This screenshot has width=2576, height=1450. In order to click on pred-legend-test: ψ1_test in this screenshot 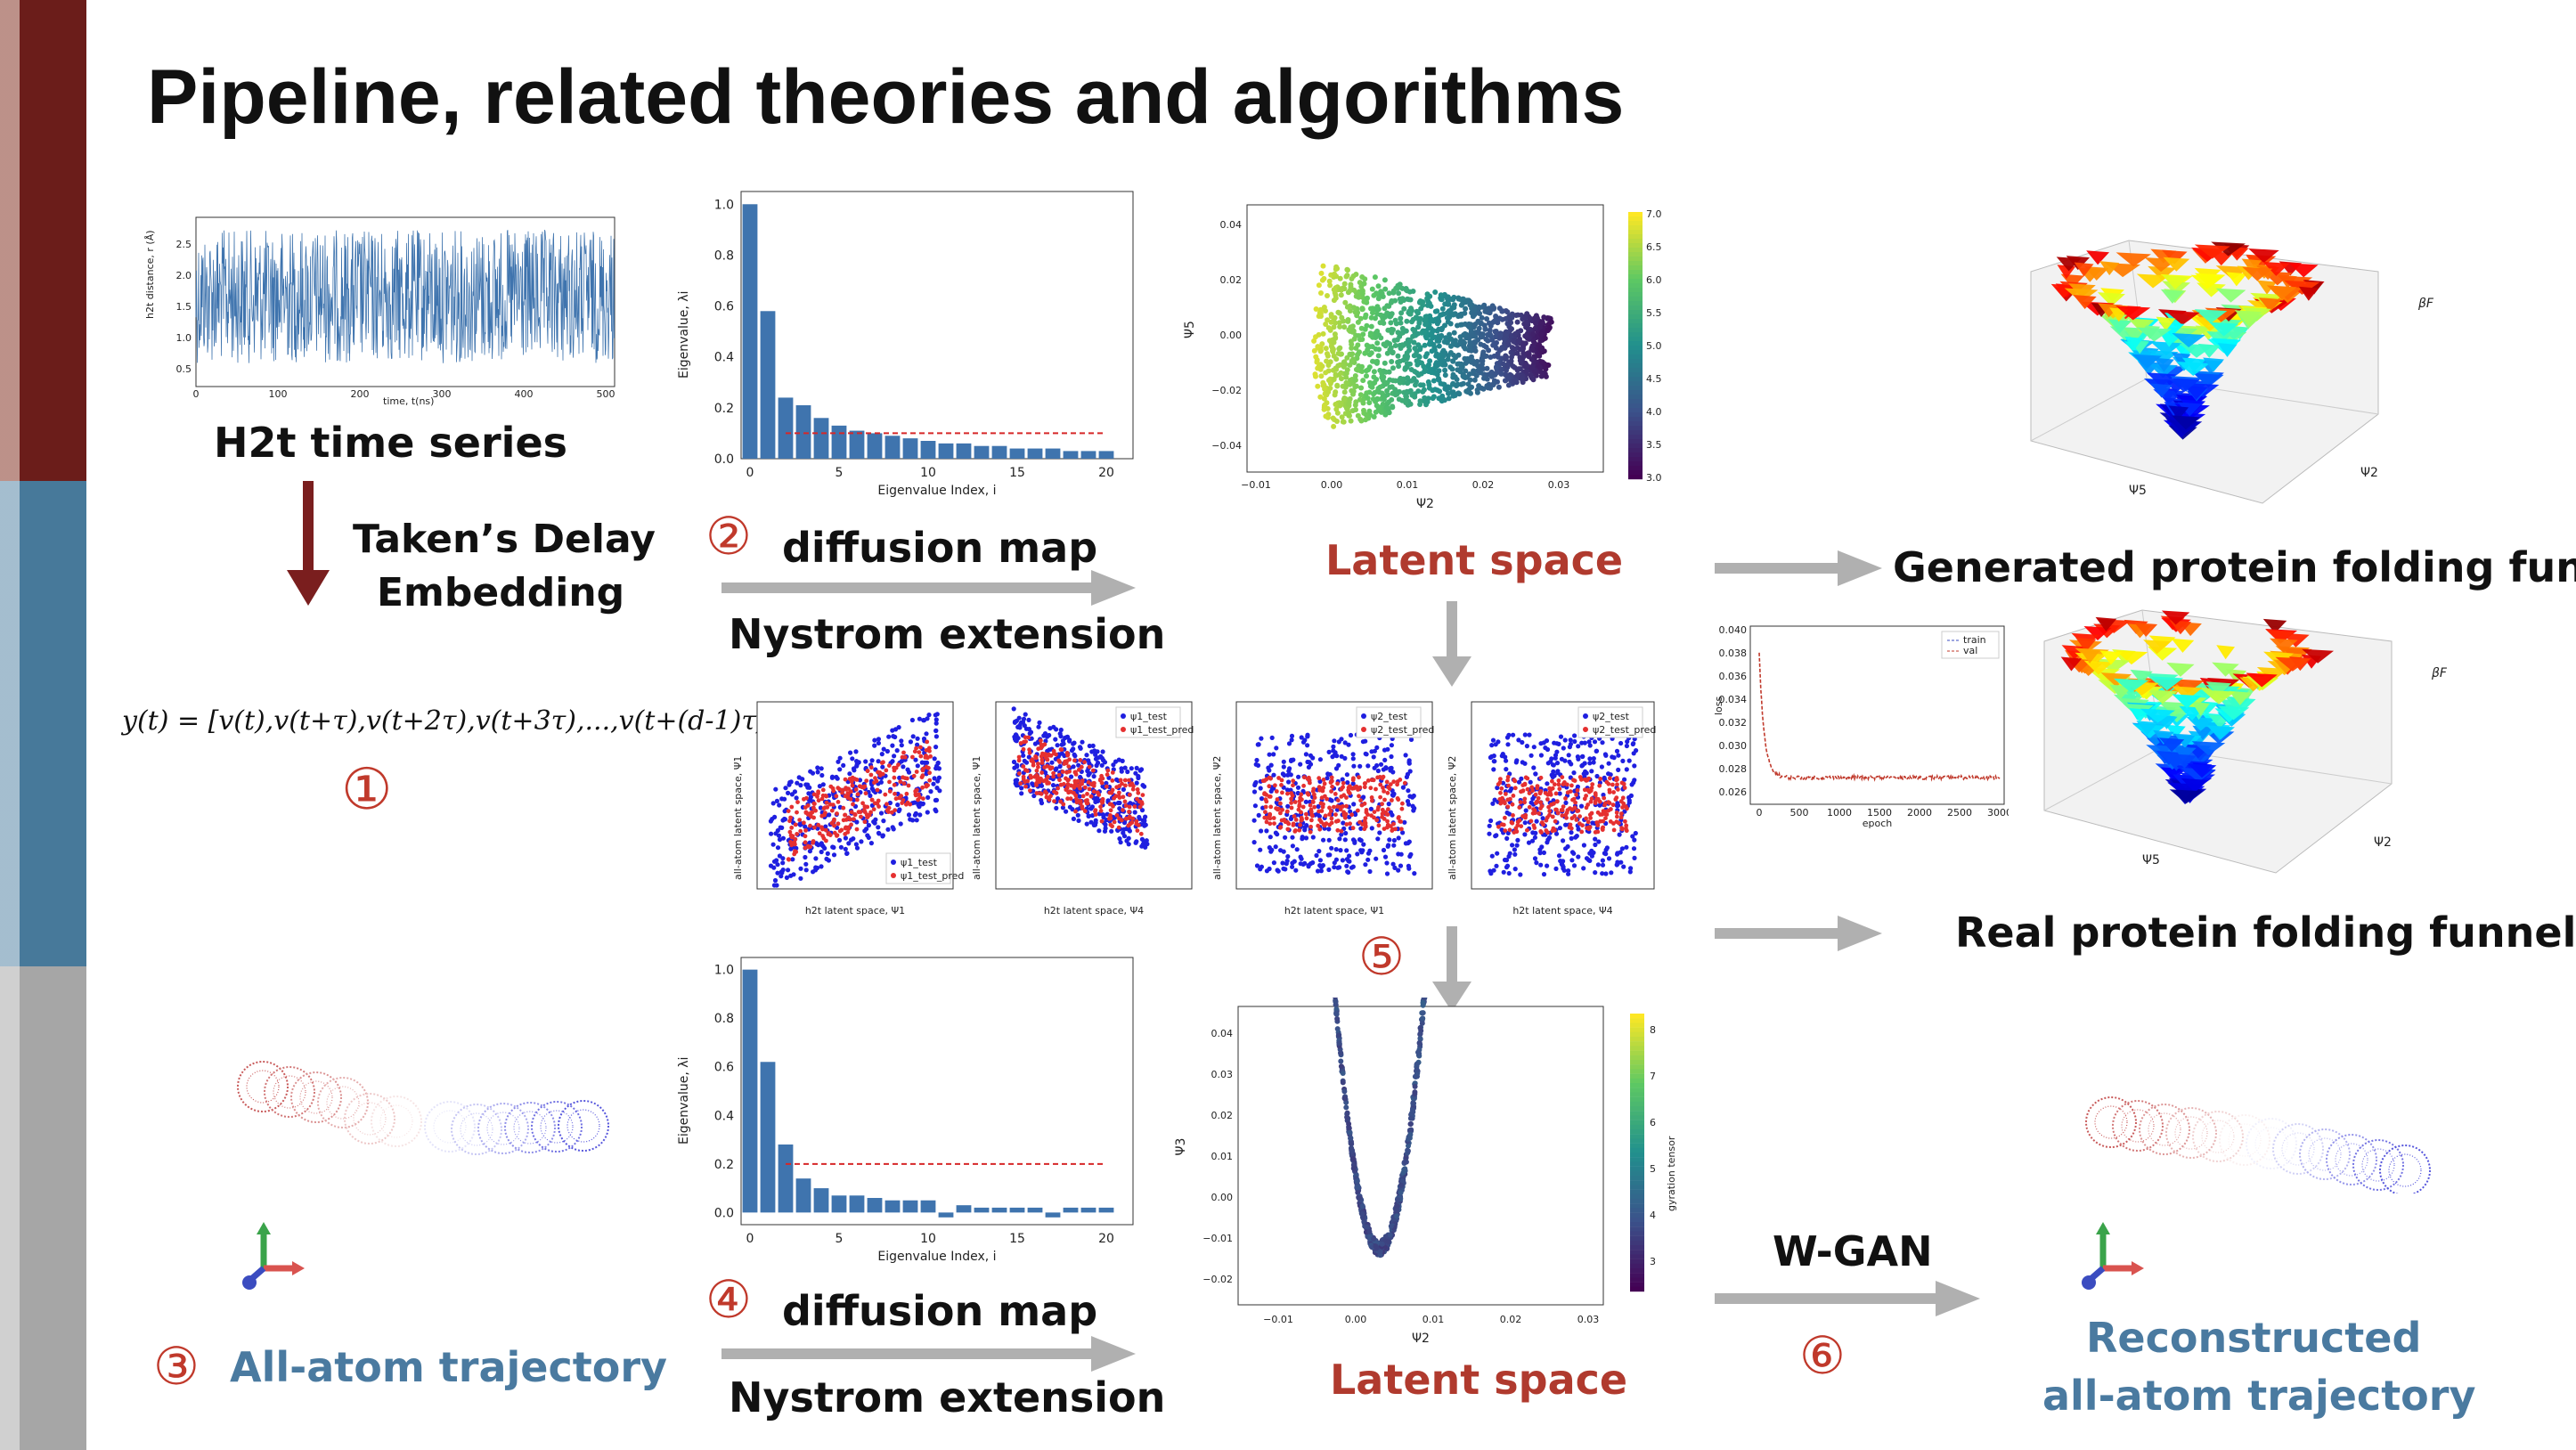, I will do `click(920, 862)`.